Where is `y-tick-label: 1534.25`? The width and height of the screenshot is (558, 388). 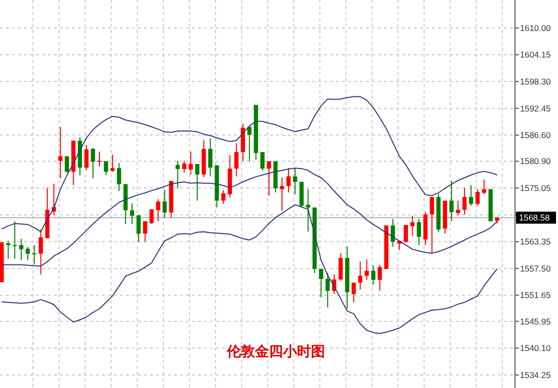 y-tick-label: 1534.25 is located at coordinates (535, 375).